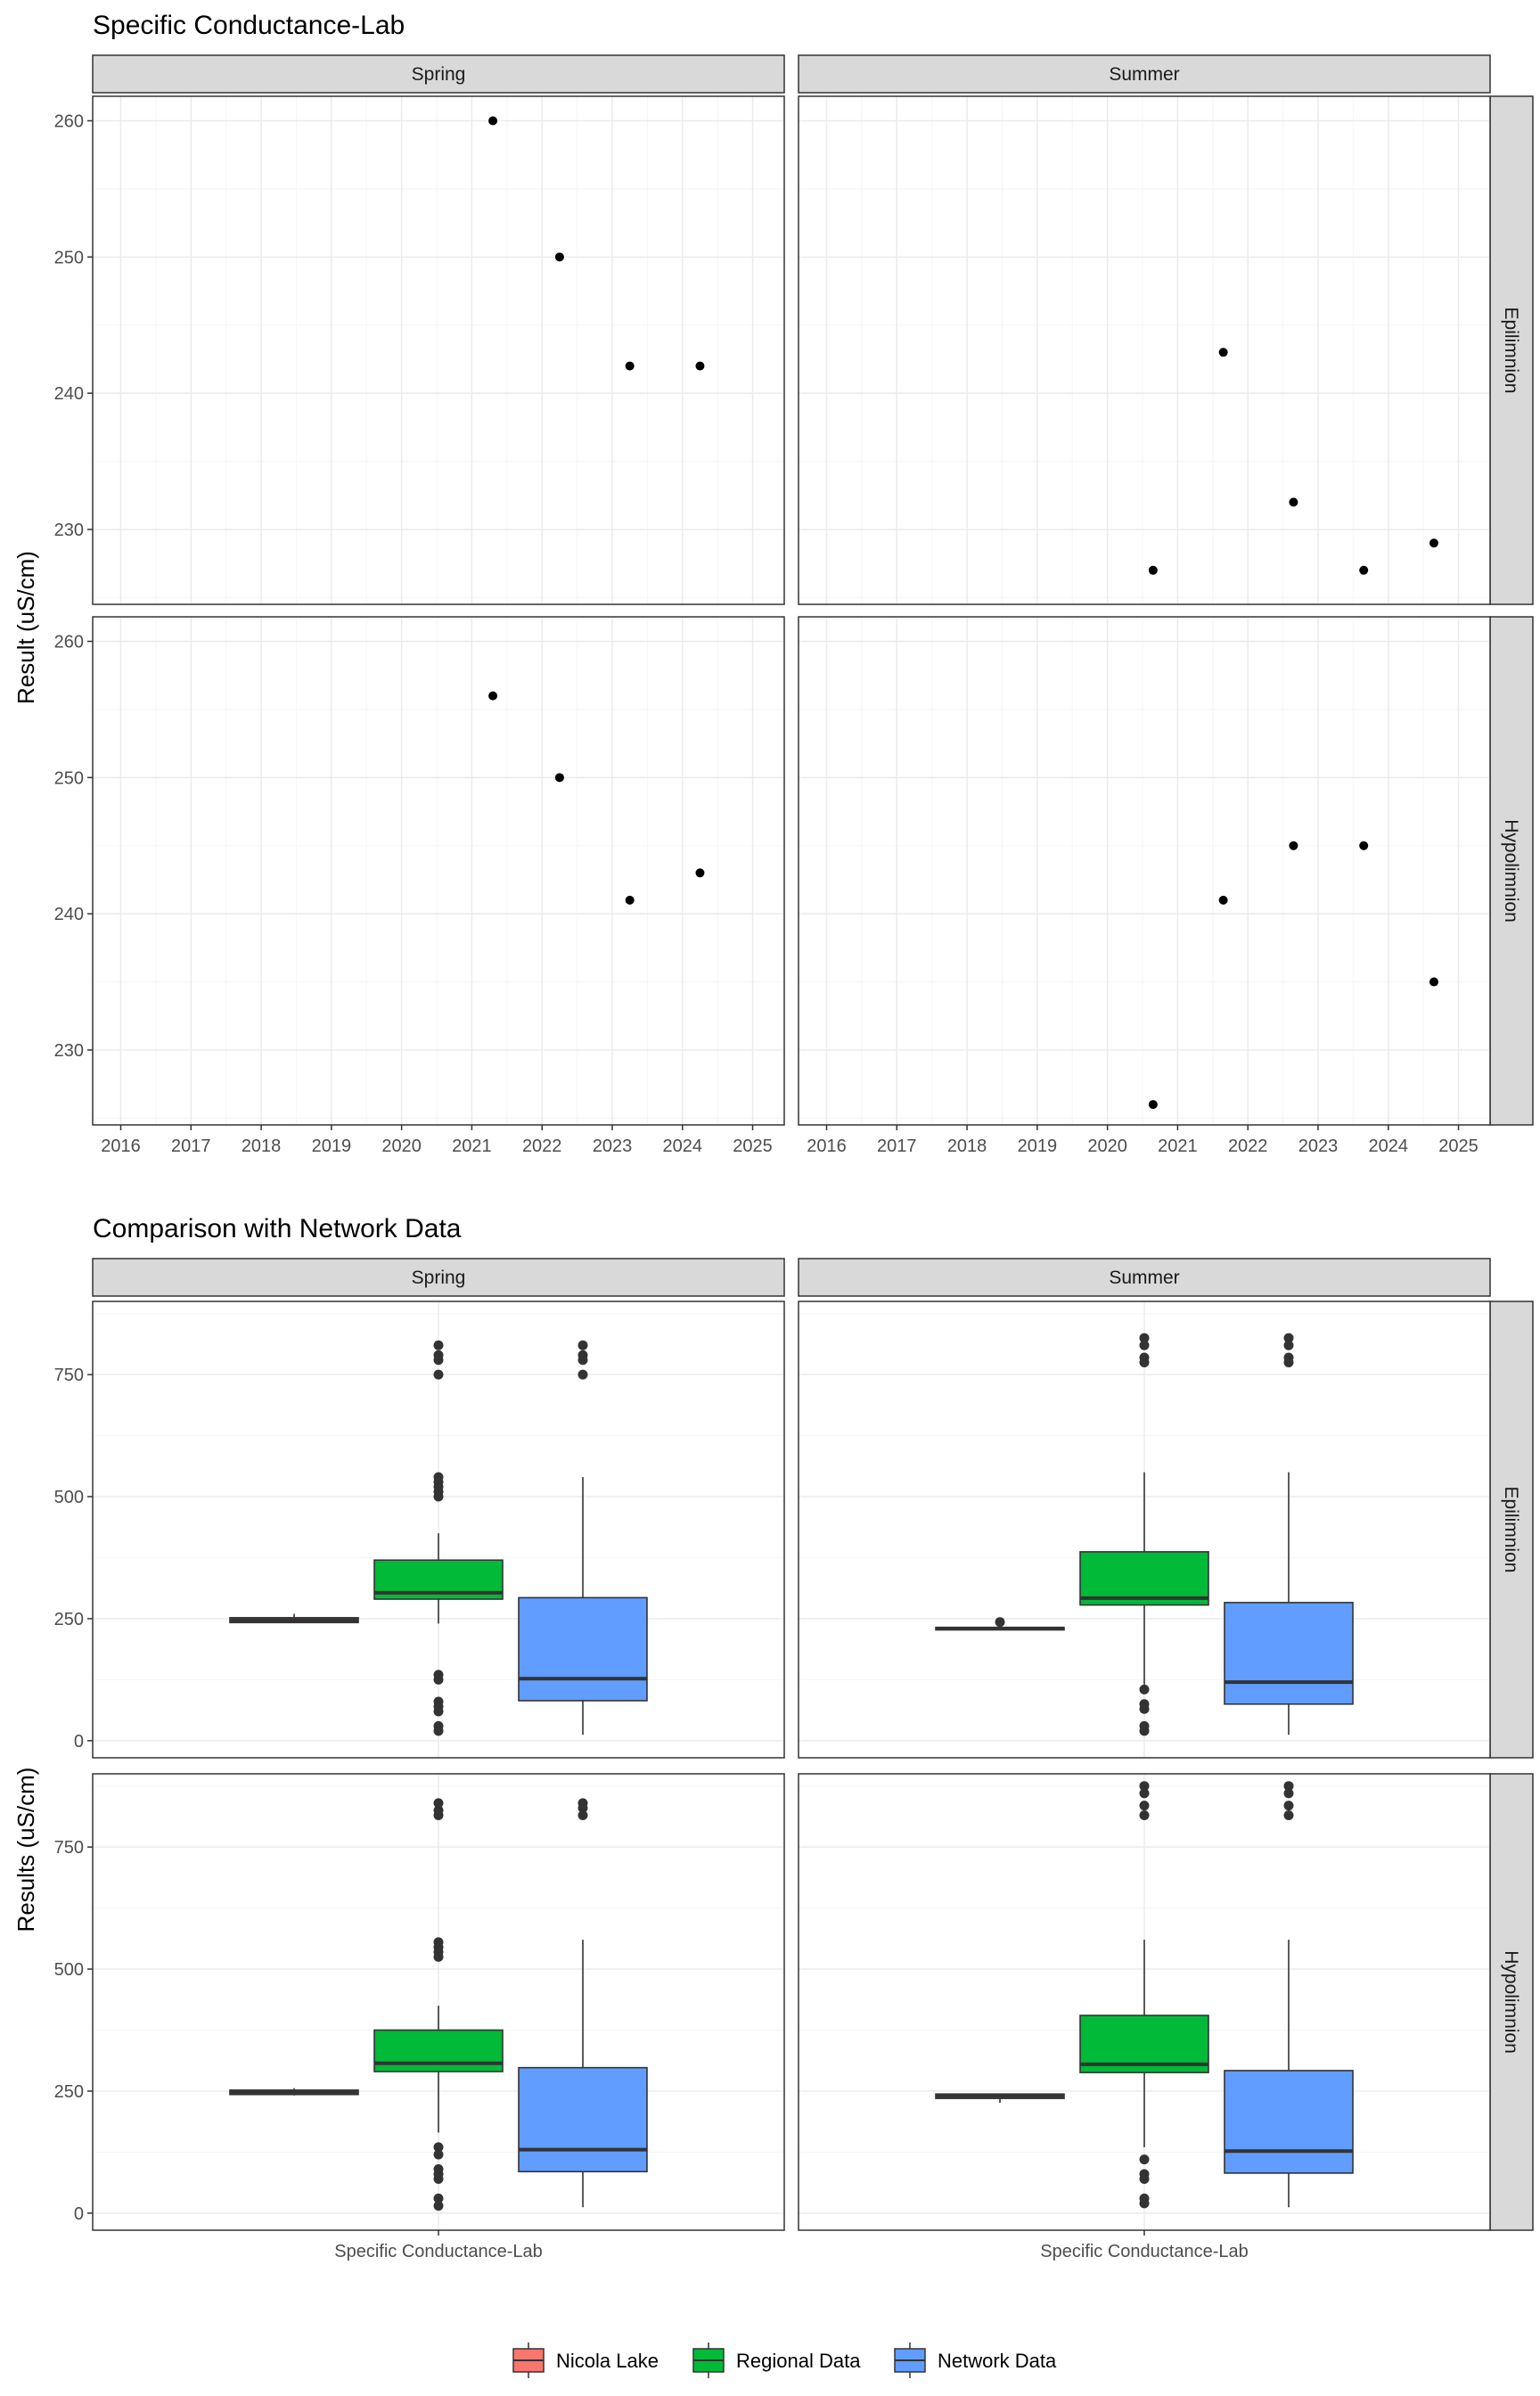 The height and width of the screenshot is (2396, 1540). Describe the element at coordinates (332, 1146) in the screenshot. I see `x-tick-label: 2019` at that location.